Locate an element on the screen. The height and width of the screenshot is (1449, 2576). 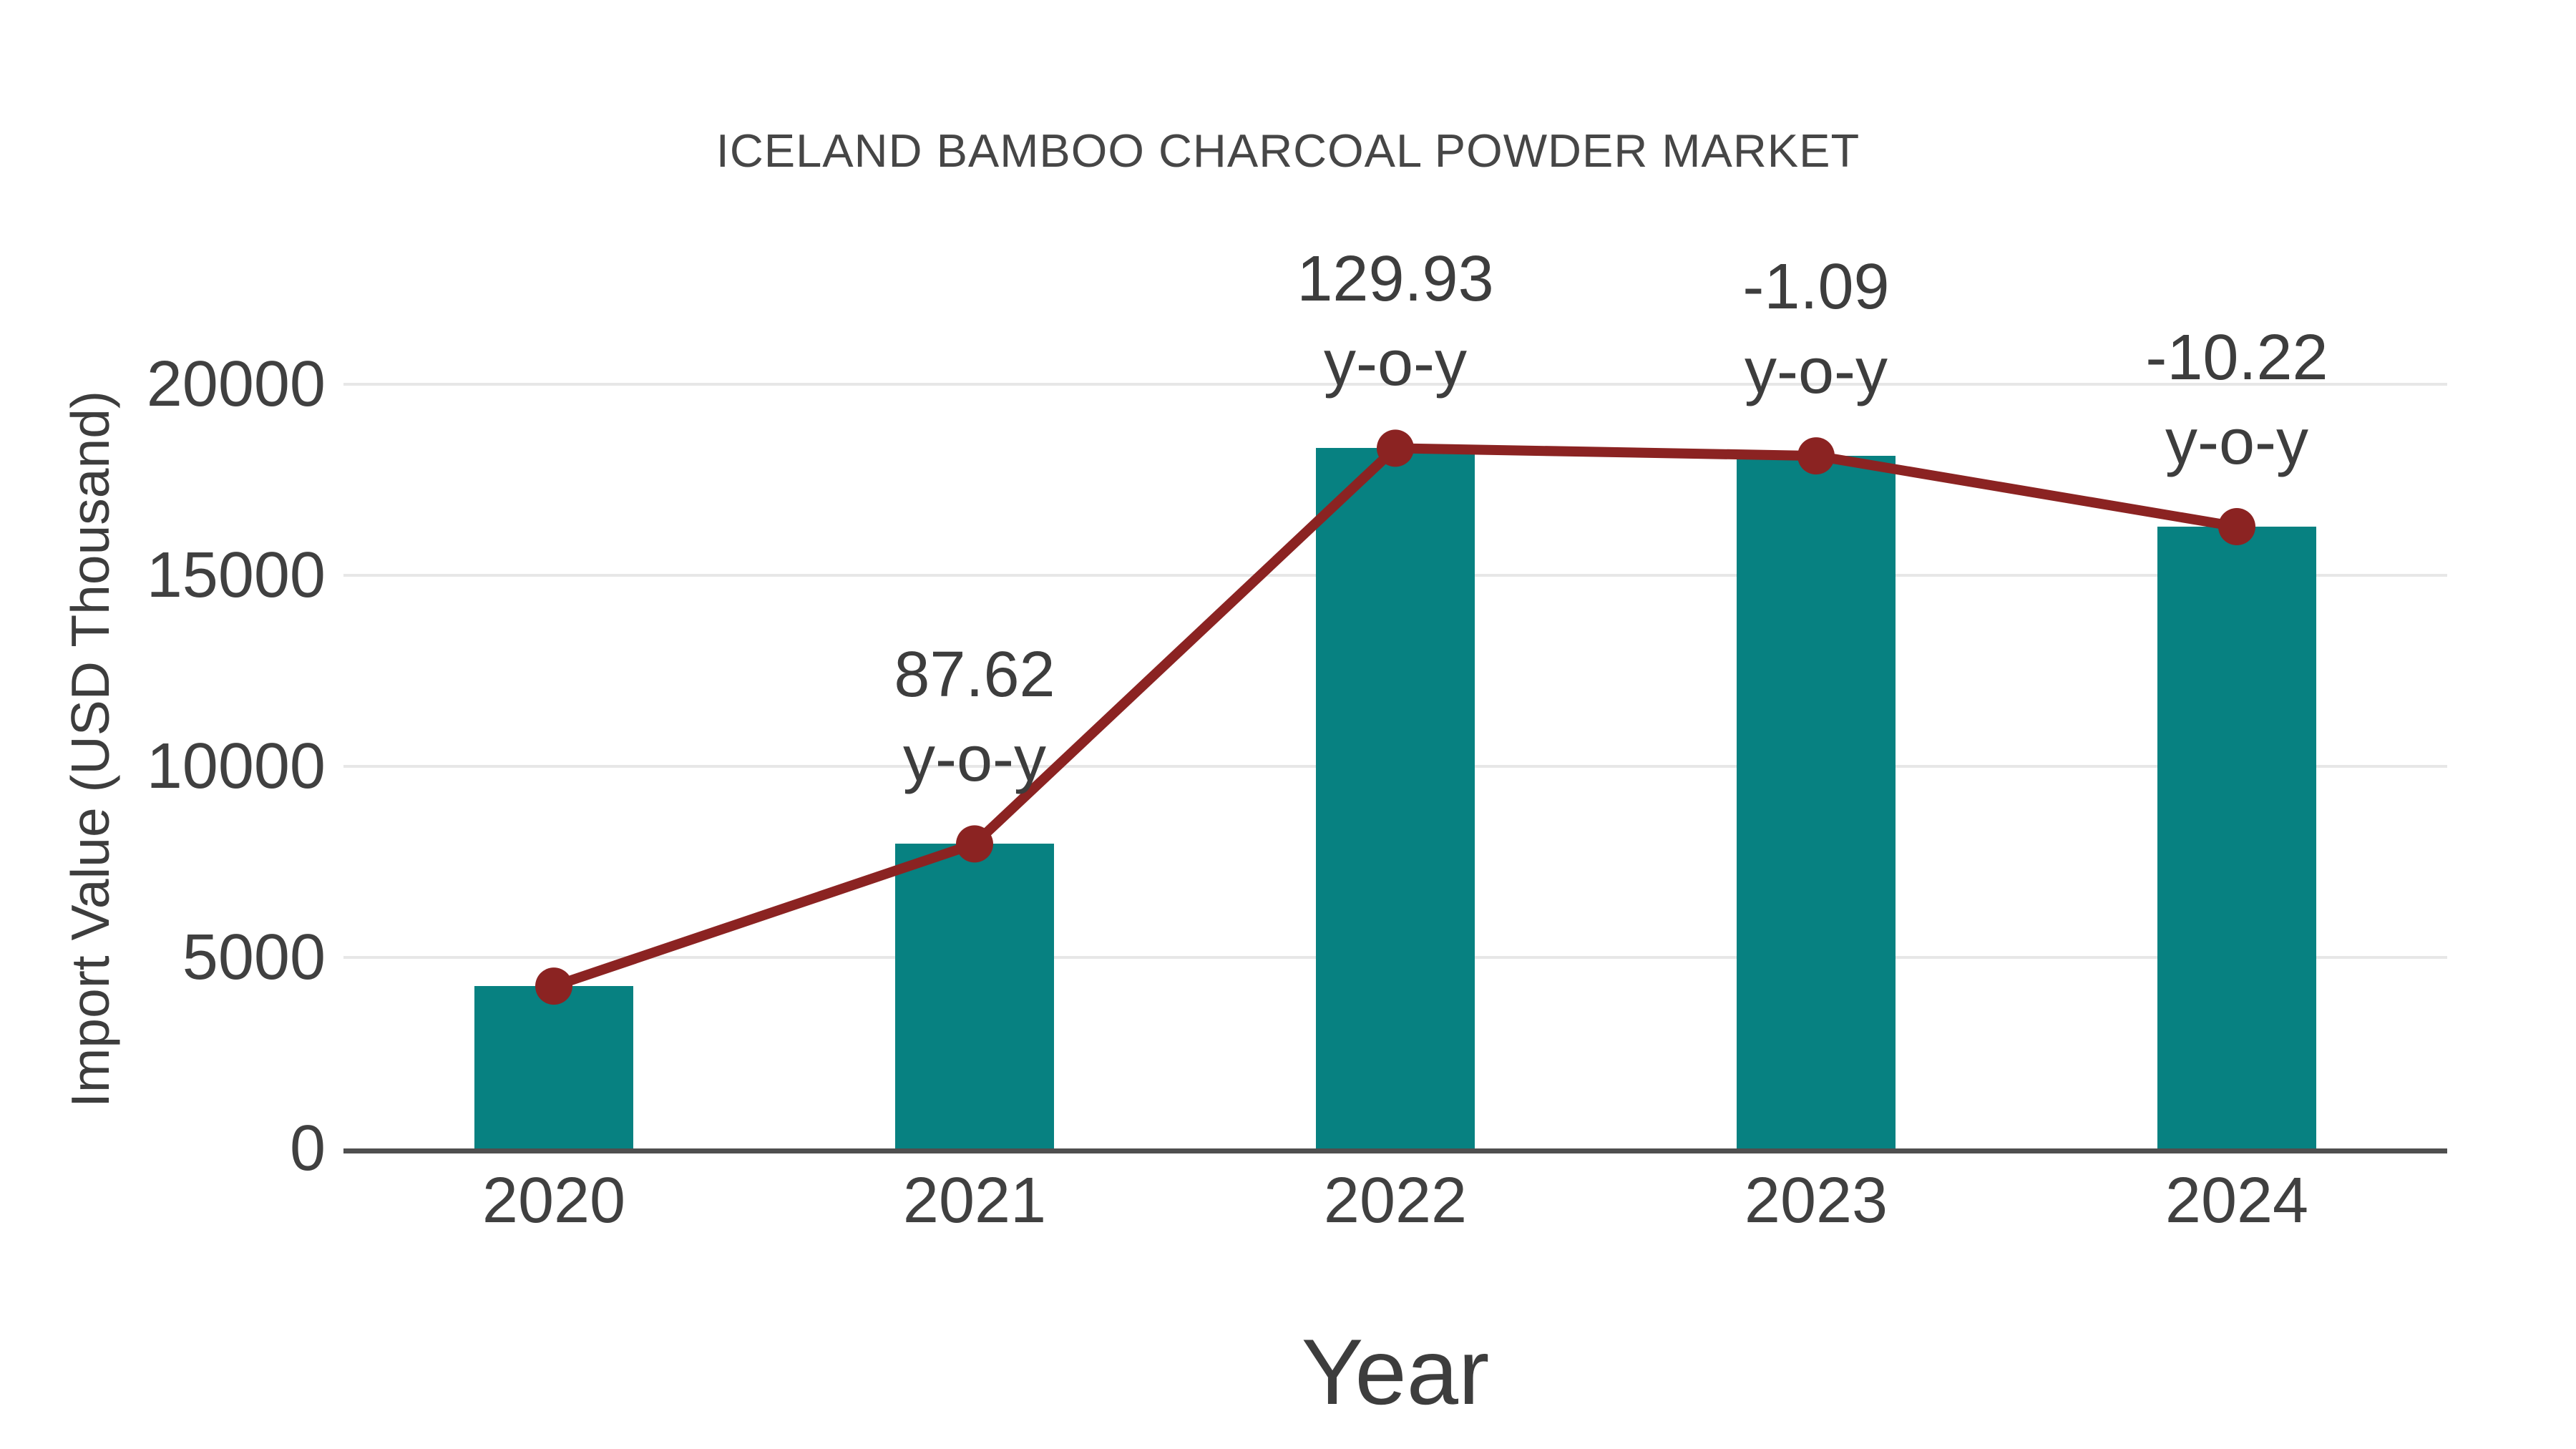
yoy-annotation-2021: 87.62 y-o-y is located at coordinates (974, 717).